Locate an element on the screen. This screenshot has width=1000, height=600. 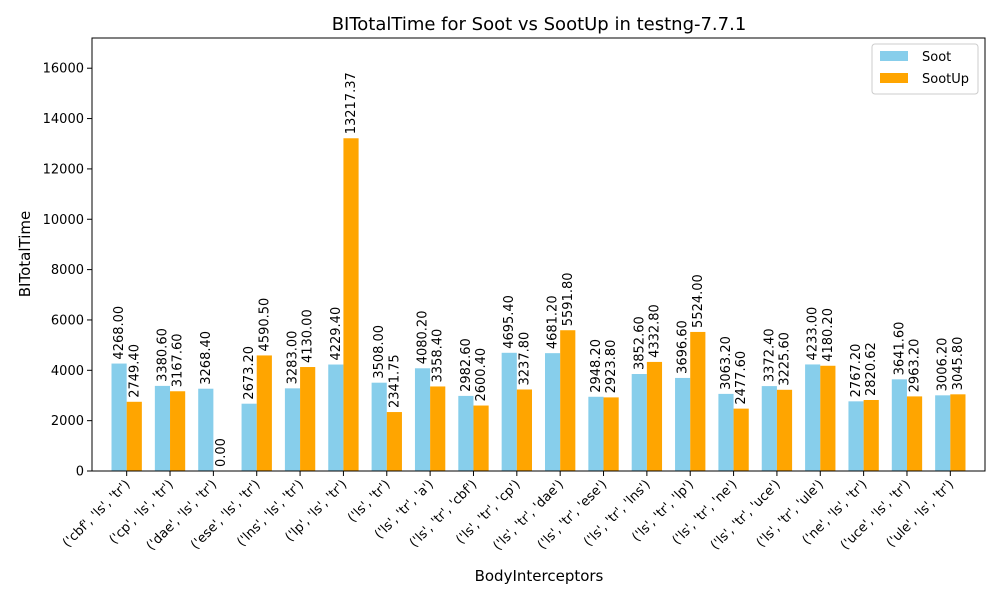
data-label-sootup-13: 5524.00 is located at coordinates (698, 301).